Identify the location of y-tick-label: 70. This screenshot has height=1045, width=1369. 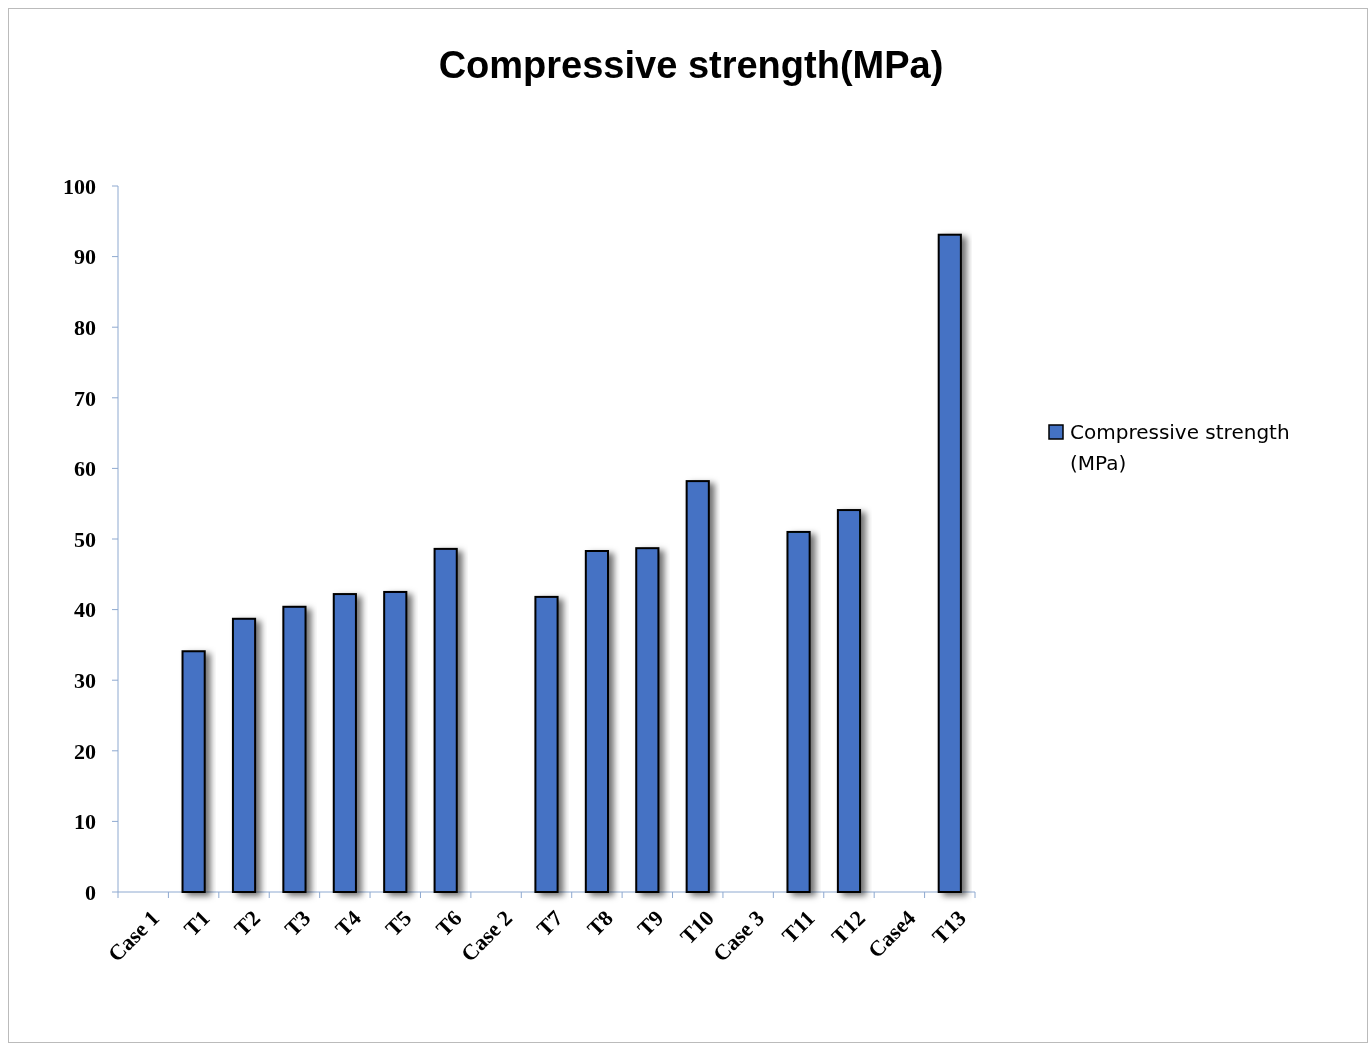
(85, 398).